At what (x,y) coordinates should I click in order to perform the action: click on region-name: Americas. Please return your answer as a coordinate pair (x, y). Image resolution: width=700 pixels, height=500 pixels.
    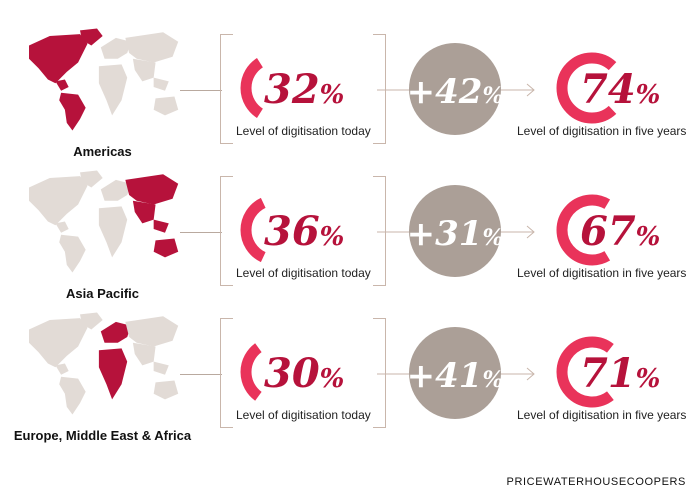
    Looking at the image, I should click on (102, 151).